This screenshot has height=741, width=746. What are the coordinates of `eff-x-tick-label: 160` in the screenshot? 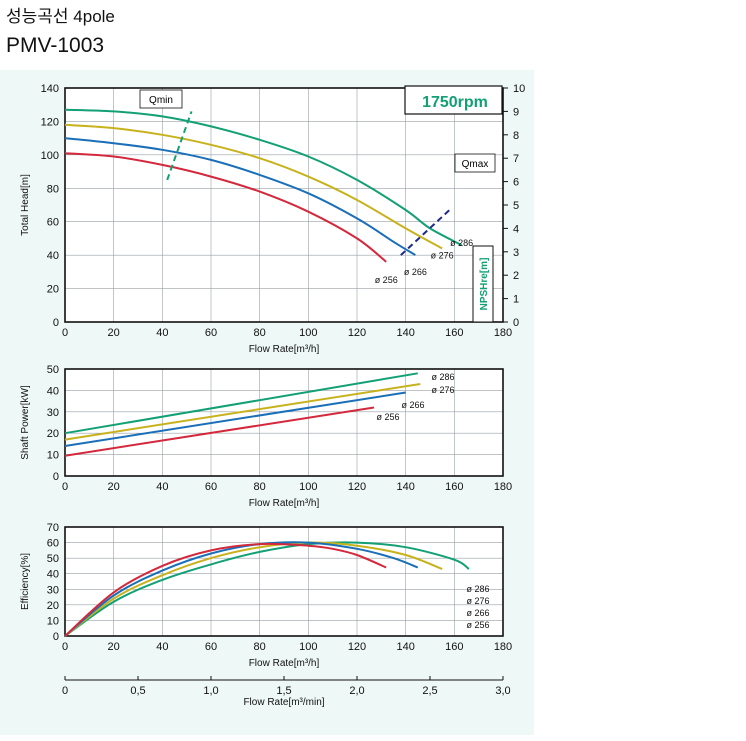 It's located at (454, 647).